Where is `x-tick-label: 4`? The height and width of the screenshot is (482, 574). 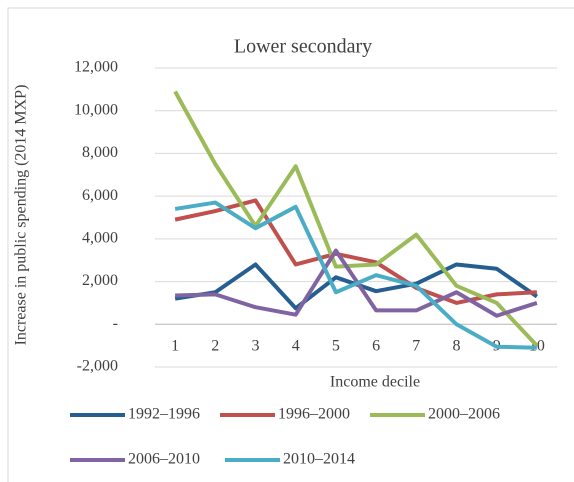
x-tick-label: 4 is located at coordinates (296, 346).